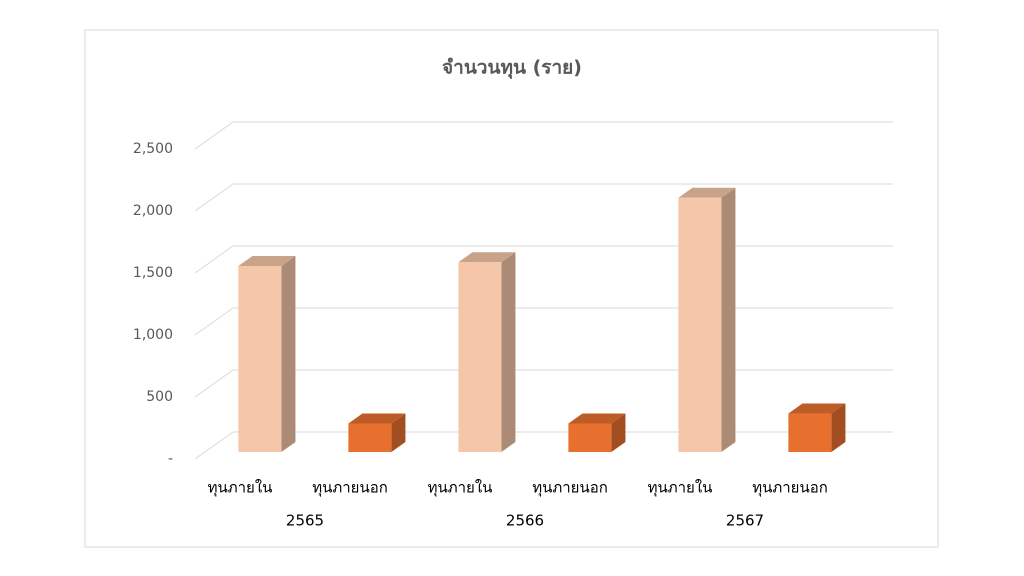 The width and height of the screenshot is (1024, 576). What do you see at coordinates (745, 521) in the screenshot?
I see `x-group-label: 2567` at bounding box center [745, 521].